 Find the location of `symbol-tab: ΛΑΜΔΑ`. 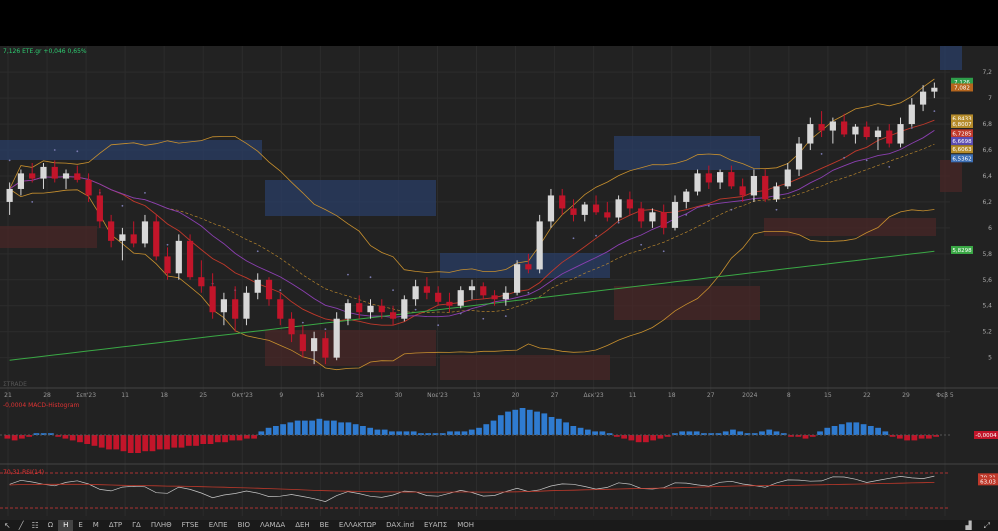

symbol-tab: ΛΑΜΔΑ is located at coordinates (272, 525).